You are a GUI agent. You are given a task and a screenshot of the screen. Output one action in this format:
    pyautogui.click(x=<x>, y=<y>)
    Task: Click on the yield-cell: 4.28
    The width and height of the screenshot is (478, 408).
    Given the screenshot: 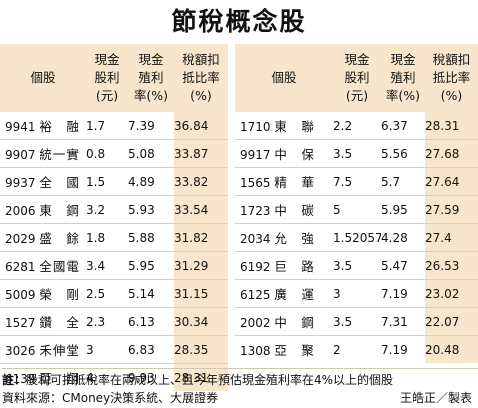 What is the action you would take?
    pyautogui.click(x=394, y=237)
    